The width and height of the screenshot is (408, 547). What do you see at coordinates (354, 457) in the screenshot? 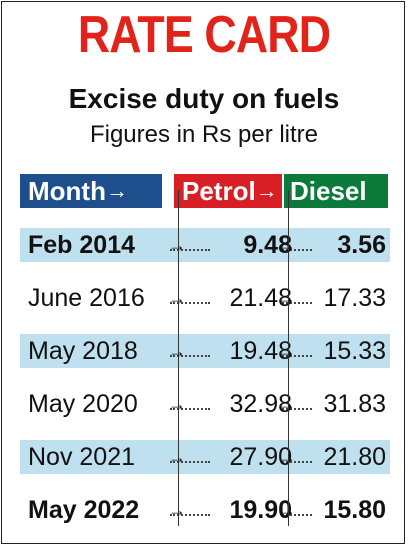
I see `row-diesel-value: 21.80` at bounding box center [354, 457].